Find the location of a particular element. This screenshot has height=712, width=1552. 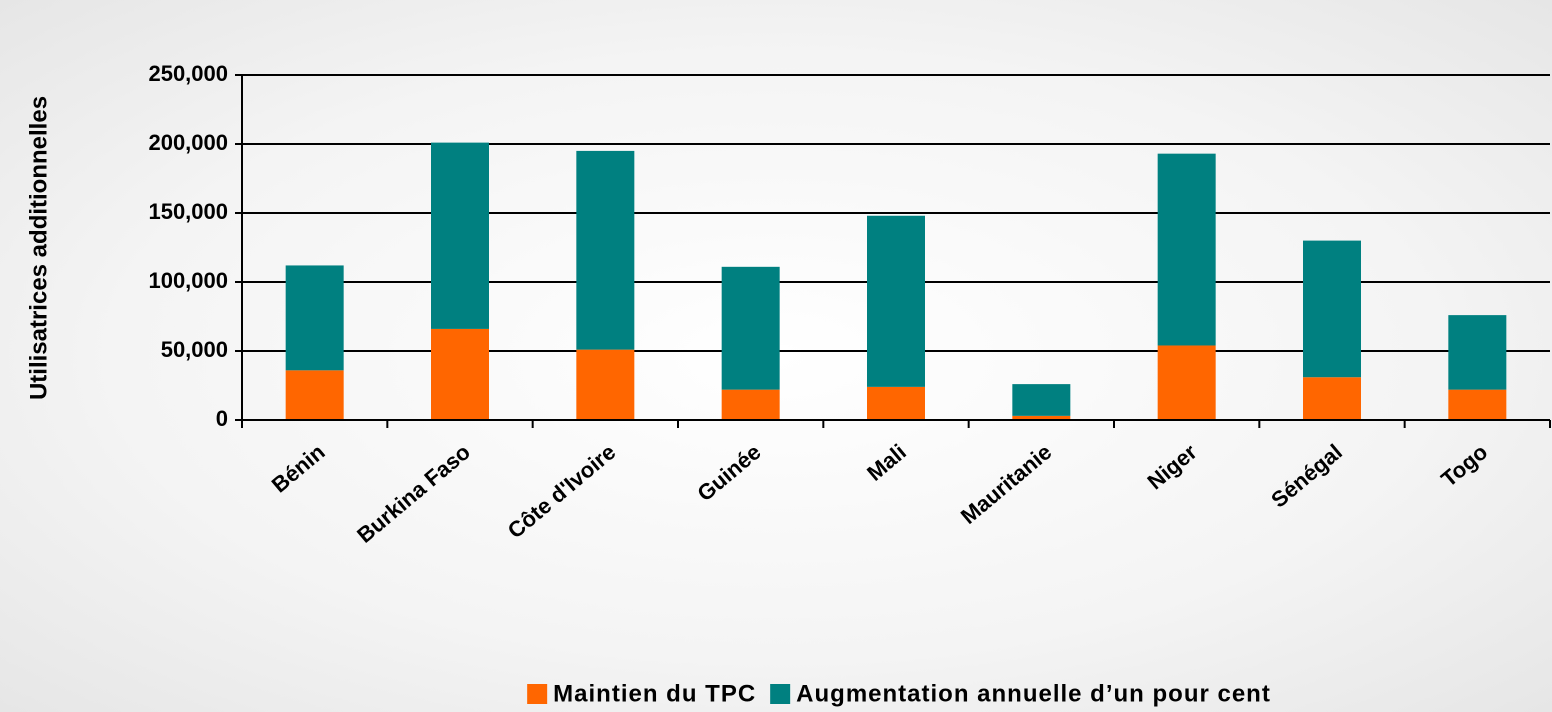

y-tick-label: 50,000 is located at coordinates (194, 349).